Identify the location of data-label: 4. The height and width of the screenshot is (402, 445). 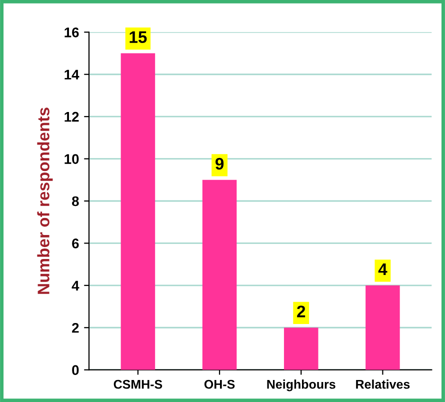
(383, 270).